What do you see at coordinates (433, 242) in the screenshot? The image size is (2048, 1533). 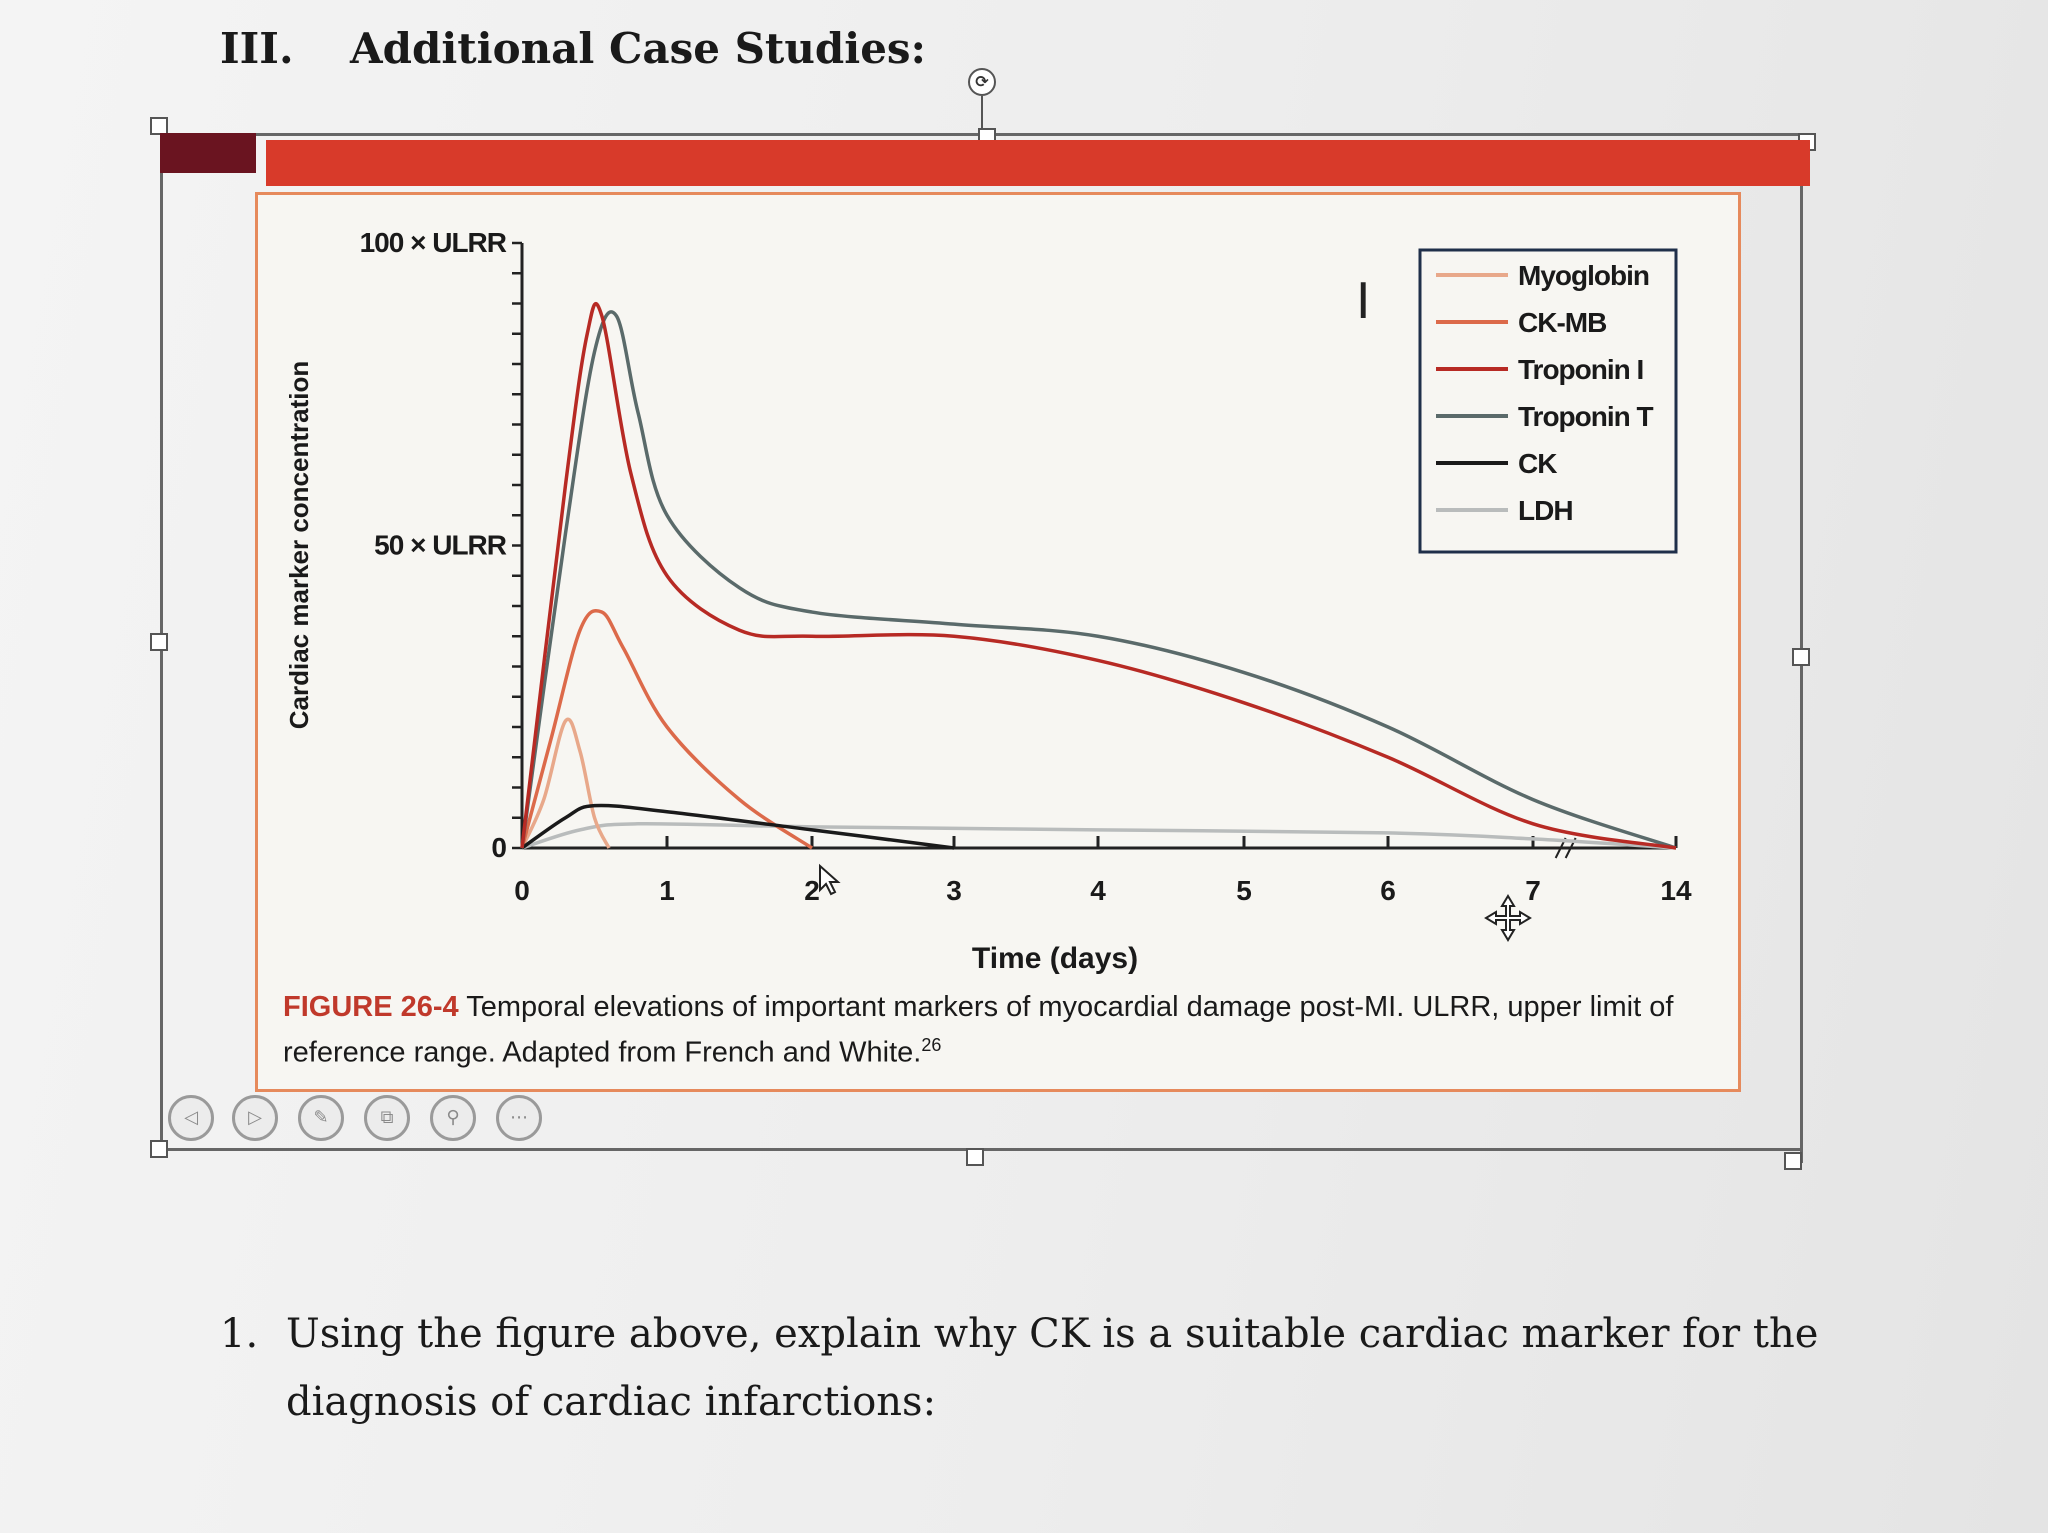 I see `y-tick-label: 100 × ULRR` at bounding box center [433, 242].